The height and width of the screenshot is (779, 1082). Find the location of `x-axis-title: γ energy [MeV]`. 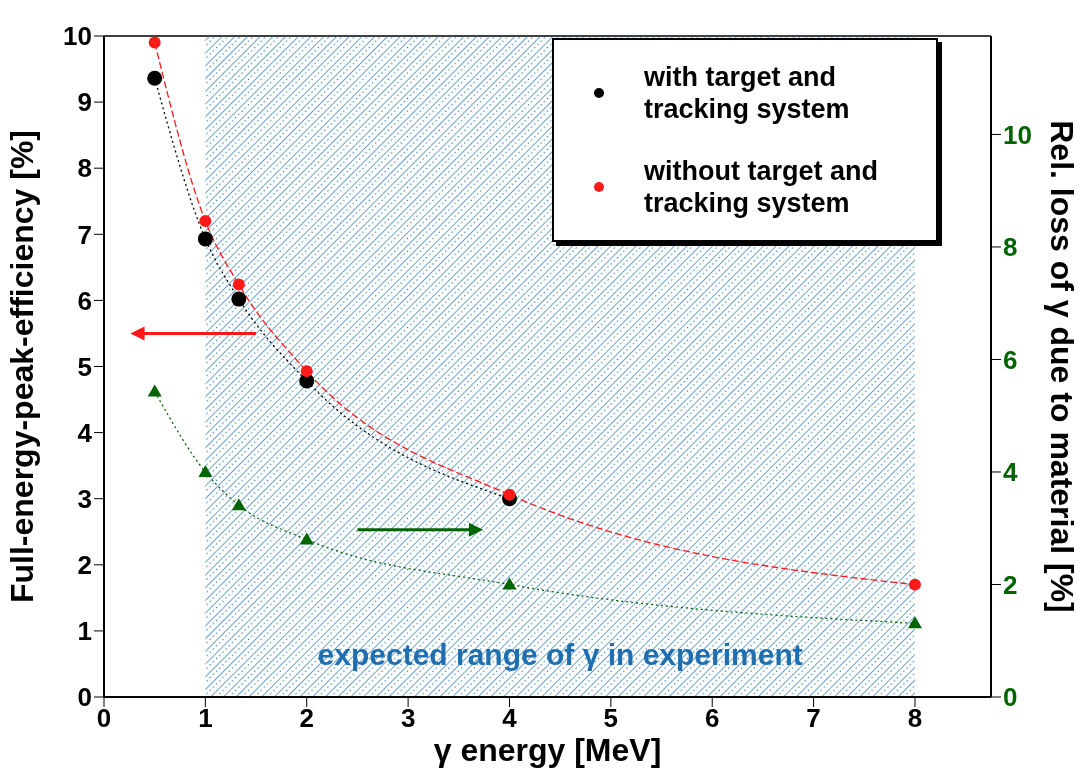

x-axis-title: γ energy [MeV] is located at coordinates (547, 750).